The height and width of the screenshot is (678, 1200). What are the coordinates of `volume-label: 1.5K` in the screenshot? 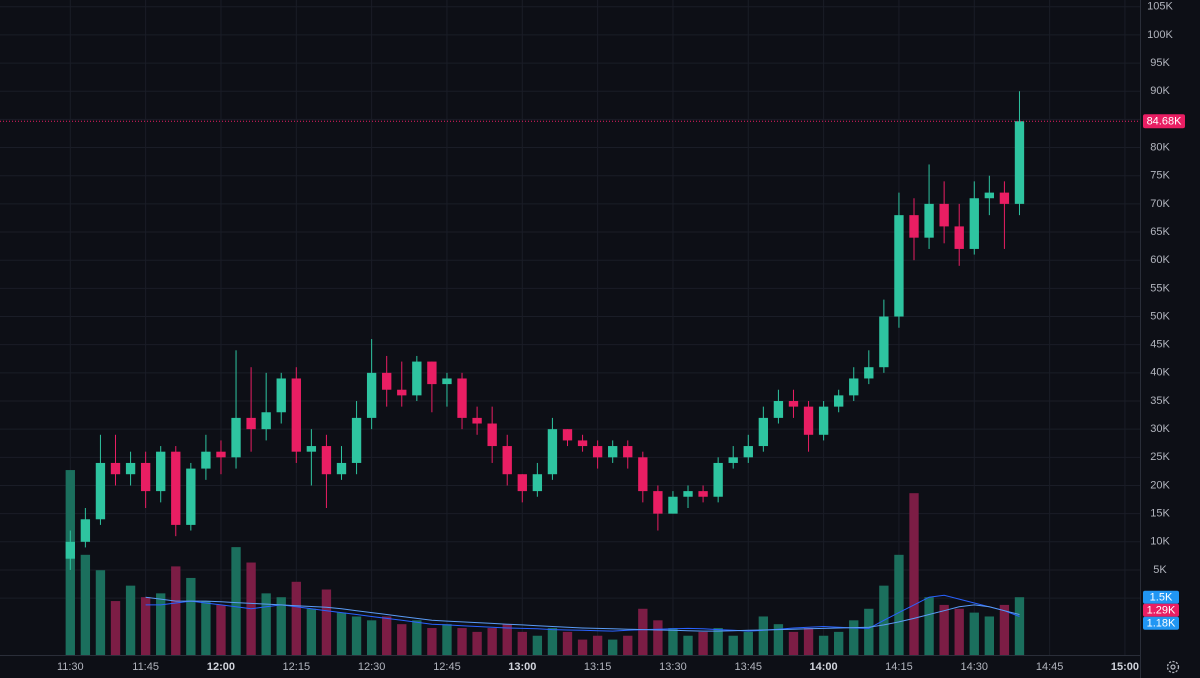 It's located at (1161, 598).